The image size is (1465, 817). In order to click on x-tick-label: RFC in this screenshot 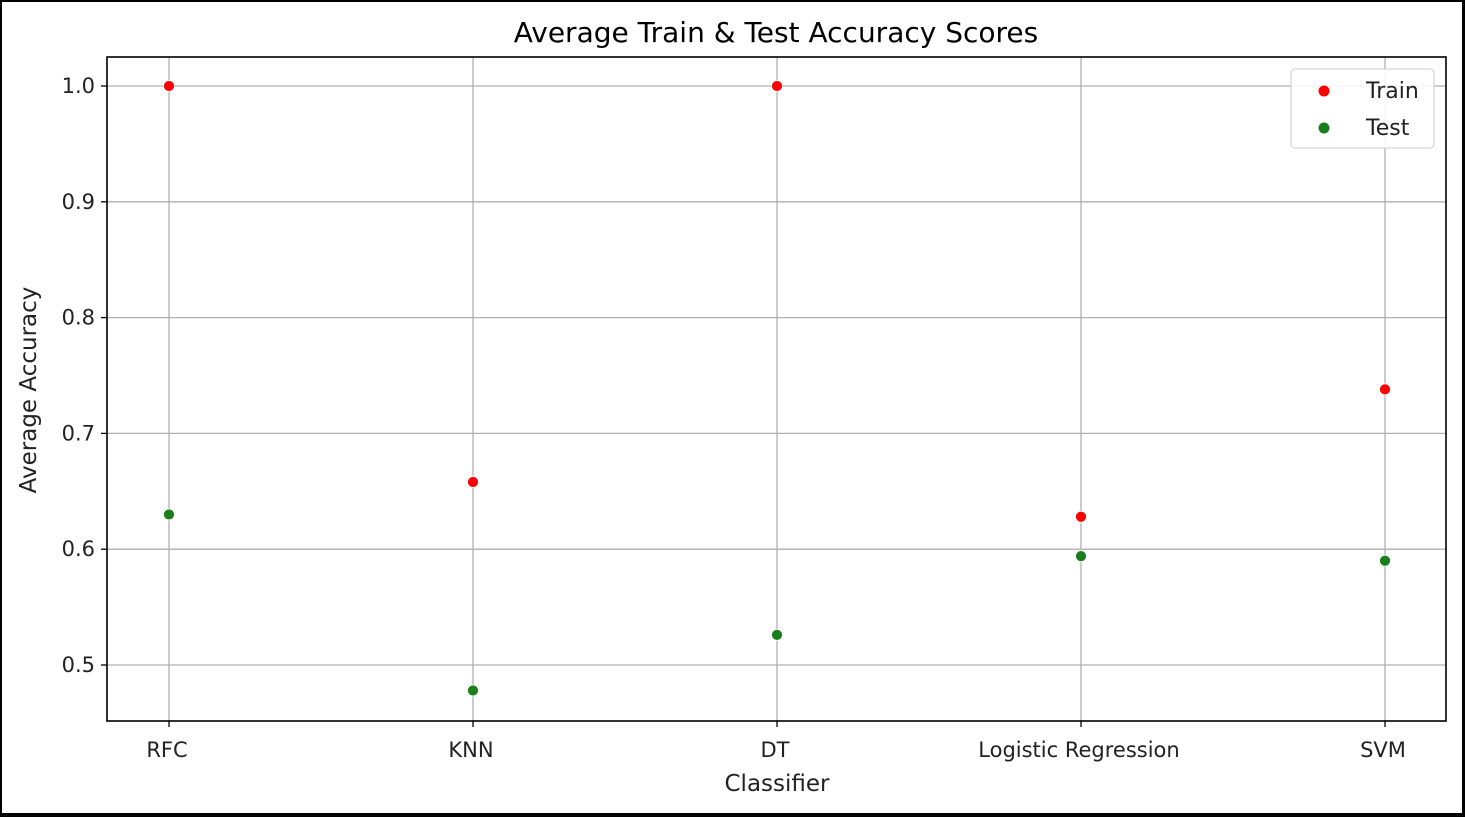, I will do `click(166, 750)`.